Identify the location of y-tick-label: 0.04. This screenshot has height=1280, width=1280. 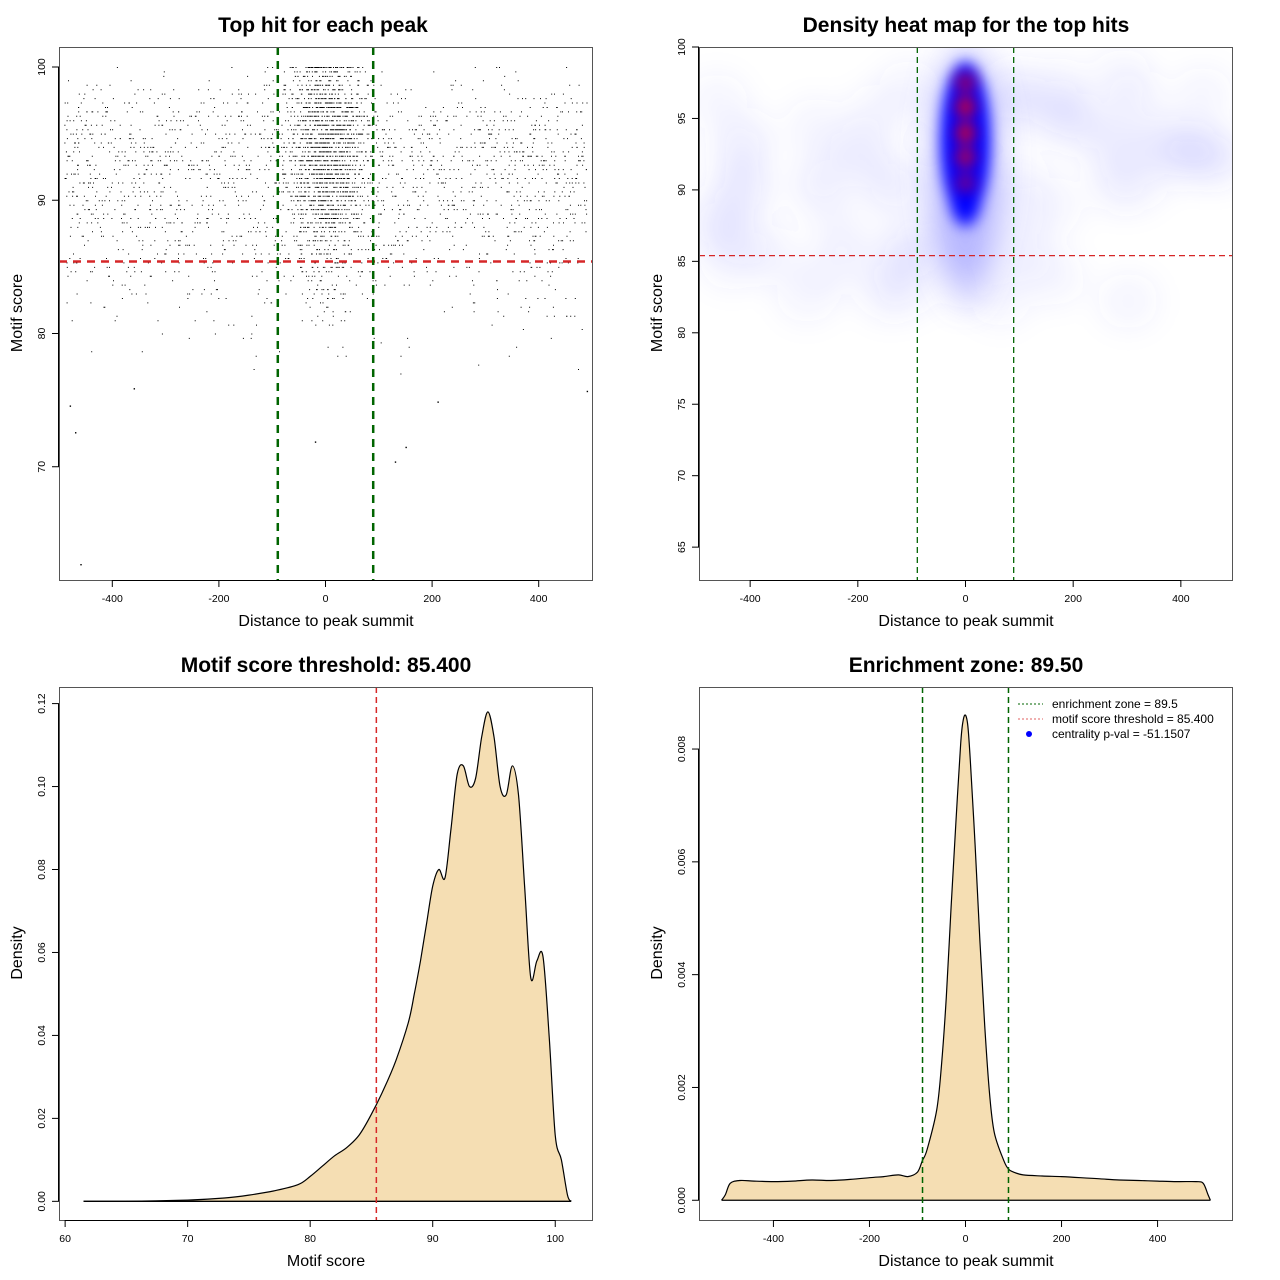
(42, 1035).